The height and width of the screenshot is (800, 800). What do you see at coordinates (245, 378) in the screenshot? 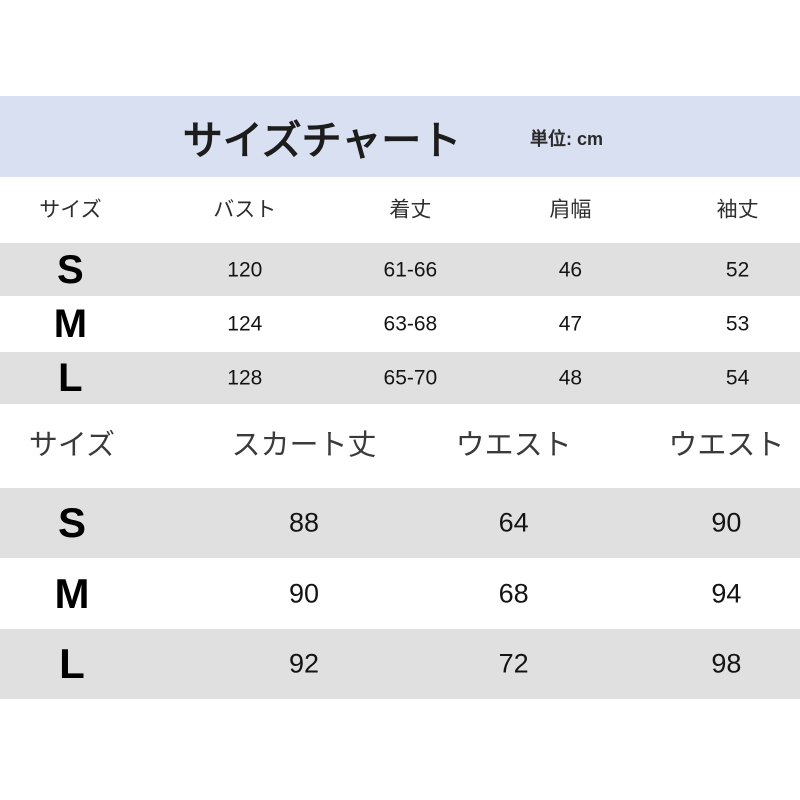
I see `measurement-value: 128` at bounding box center [245, 378].